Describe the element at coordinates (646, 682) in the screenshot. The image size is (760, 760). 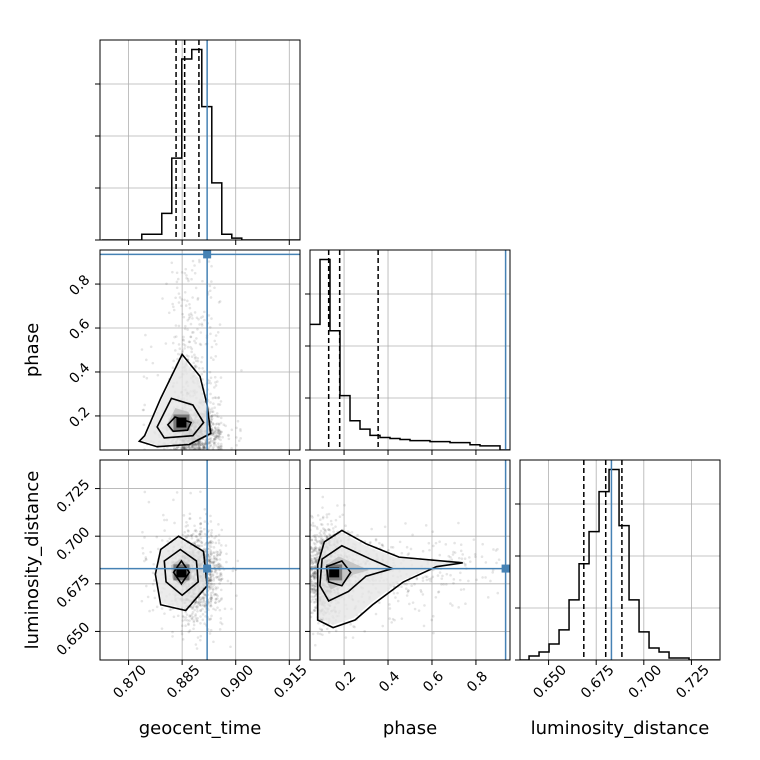
I see `tick-label-luminosity_distance: 0.700` at that location.